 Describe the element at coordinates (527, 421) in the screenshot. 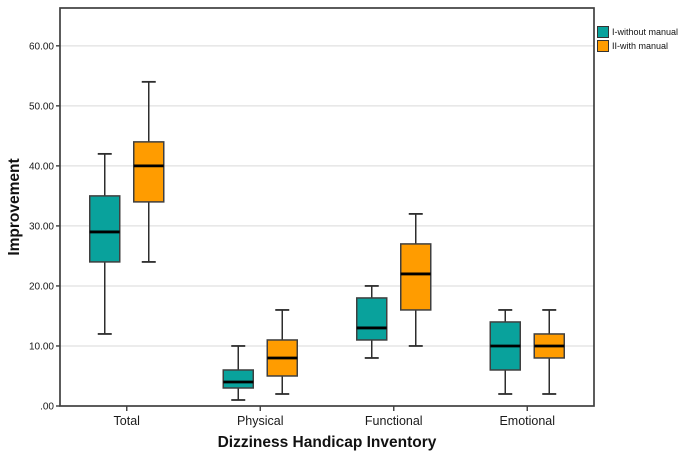

I see `x-category-label: Emotional` at that location.